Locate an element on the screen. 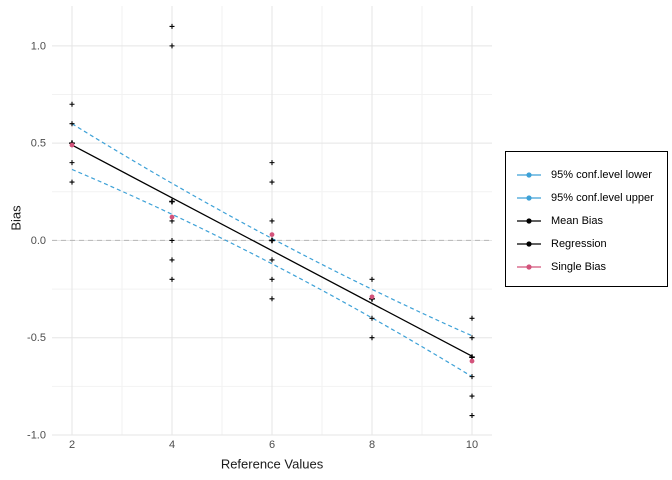  x-tick-label: 4 is located at coordinates (172, 445).